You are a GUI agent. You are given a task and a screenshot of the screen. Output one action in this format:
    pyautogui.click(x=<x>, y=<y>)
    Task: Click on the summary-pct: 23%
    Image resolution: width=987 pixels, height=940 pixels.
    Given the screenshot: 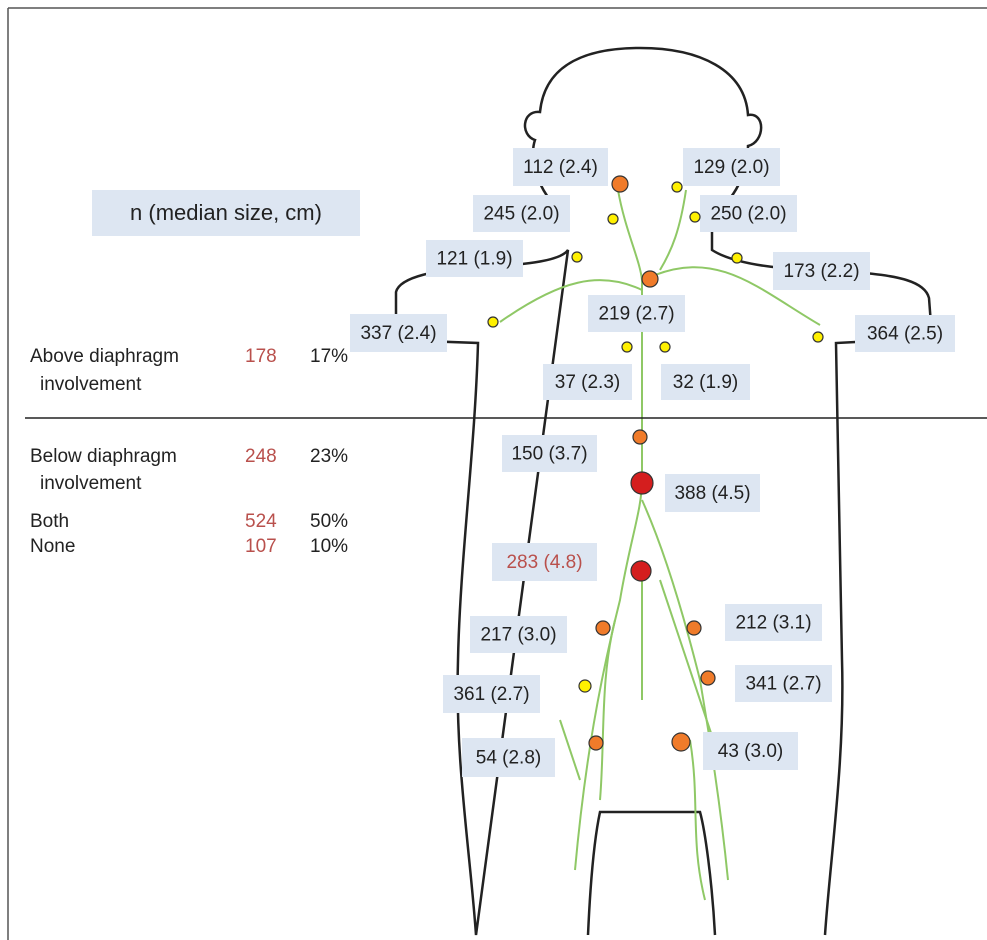 What is the action you would take?
    pyautogui.click(x=329, y=456)
    